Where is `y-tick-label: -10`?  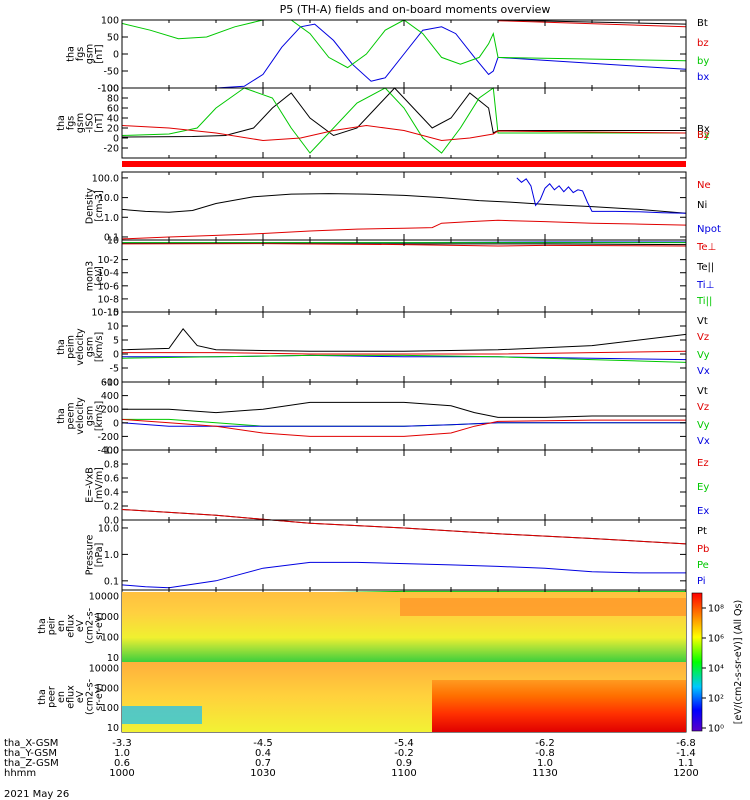 y-tick-label: -10 is located at coordinates (111, 383).